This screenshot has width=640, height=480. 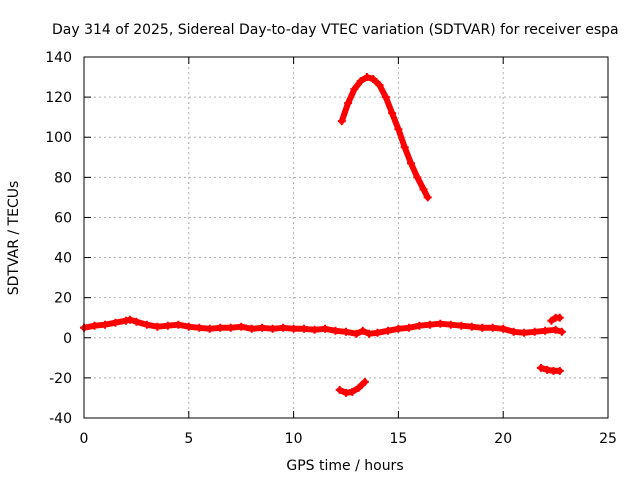 I want to click on series-negative-dip, so click(x=352, y=387).